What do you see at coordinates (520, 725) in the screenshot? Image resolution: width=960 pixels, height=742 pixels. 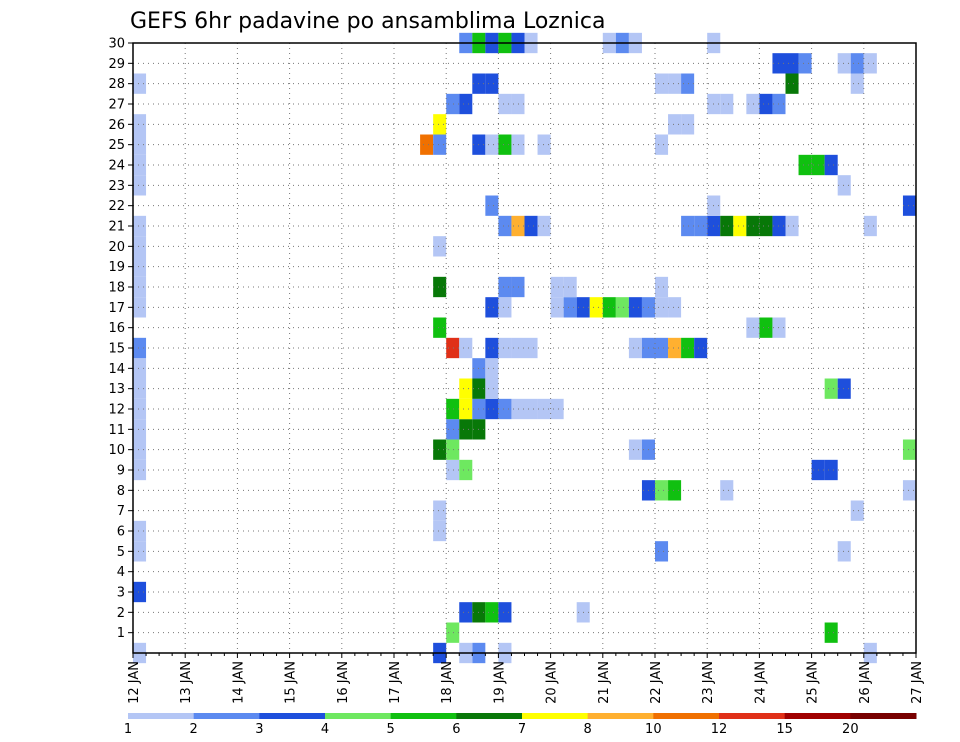 I see `legend: 1 2 3 4 5 6 7 8 10 12 15 20` at bounding box center [520, 725].